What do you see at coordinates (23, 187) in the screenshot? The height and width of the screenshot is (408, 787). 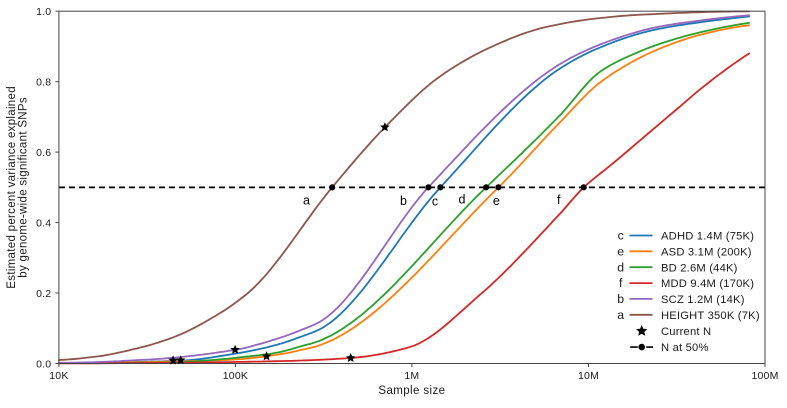 I see `svg-text:by genome-wide significant SNP: by genome-wide significant SNPs` at bounding box center [23, 187].